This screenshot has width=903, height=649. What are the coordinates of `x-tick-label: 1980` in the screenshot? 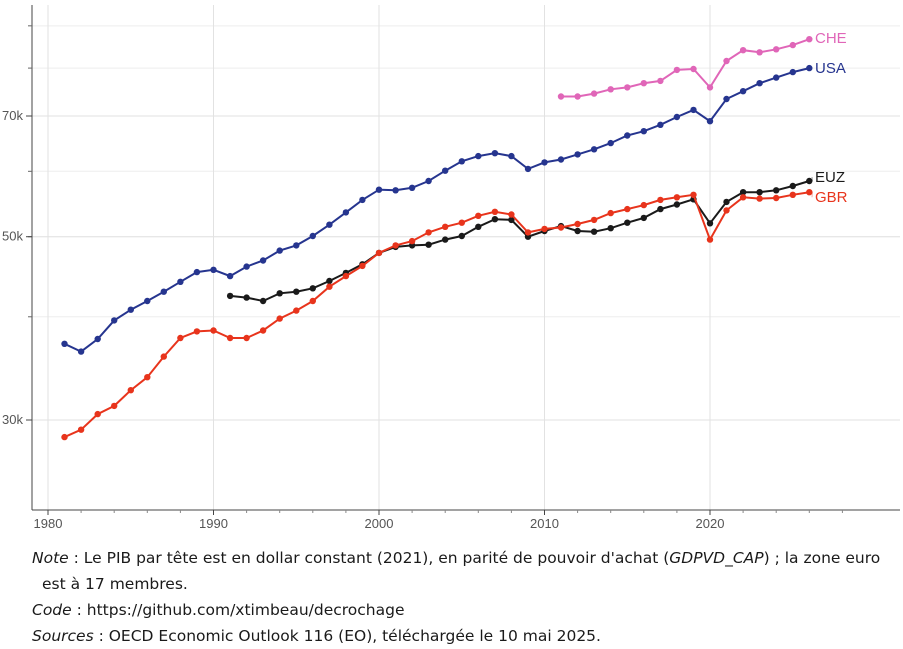 It's located at (48, 523).